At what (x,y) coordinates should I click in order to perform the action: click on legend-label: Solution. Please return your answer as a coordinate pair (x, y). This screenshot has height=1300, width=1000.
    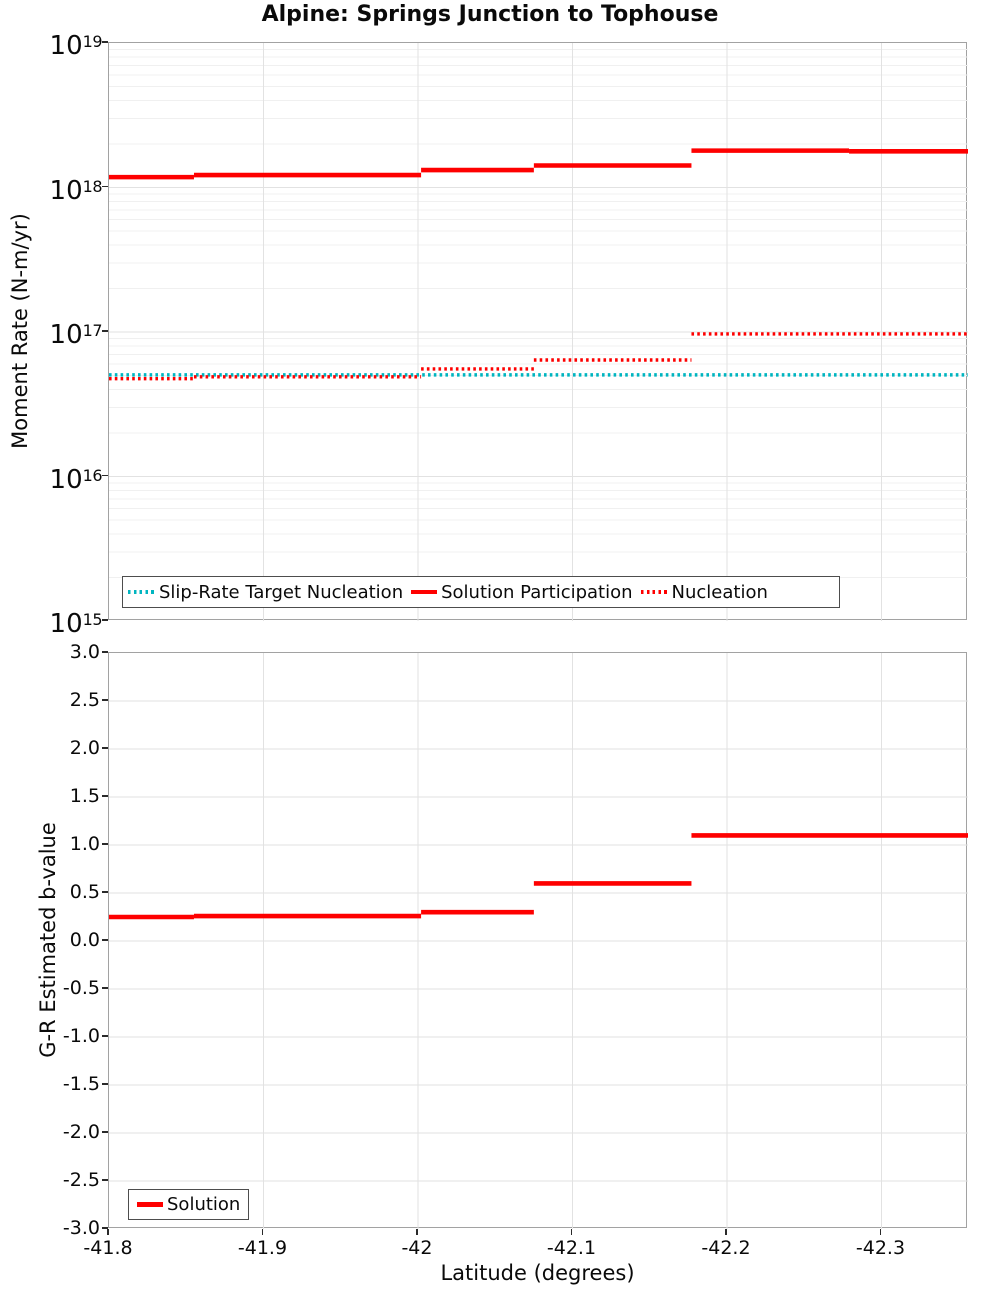
    Looking at the image, I should click on (204, 1204).